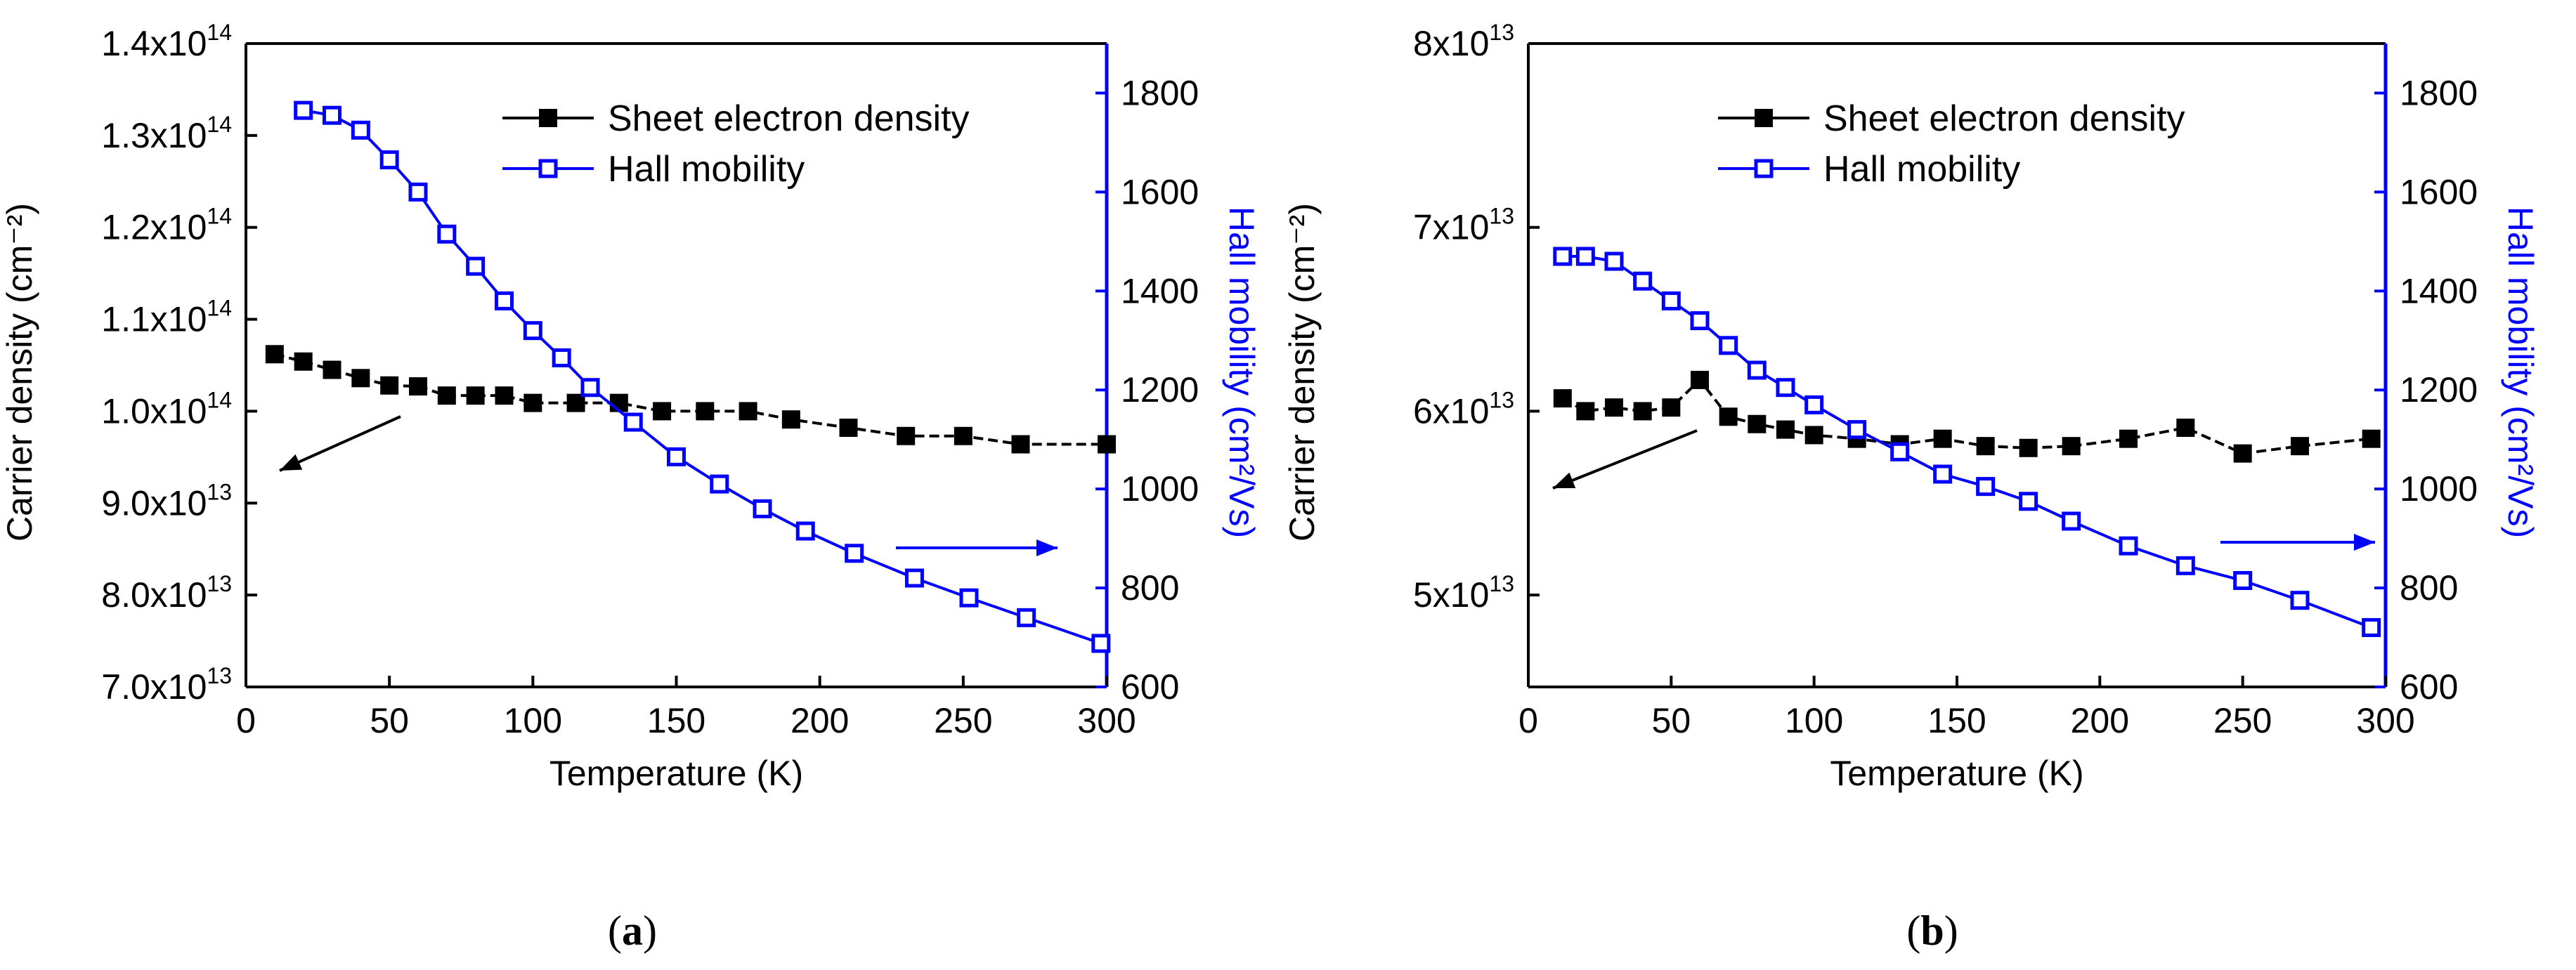 The width and height of the screenshot is (2576, 970). I want to click on right-axis-arrow-head, so click(2364, 542).